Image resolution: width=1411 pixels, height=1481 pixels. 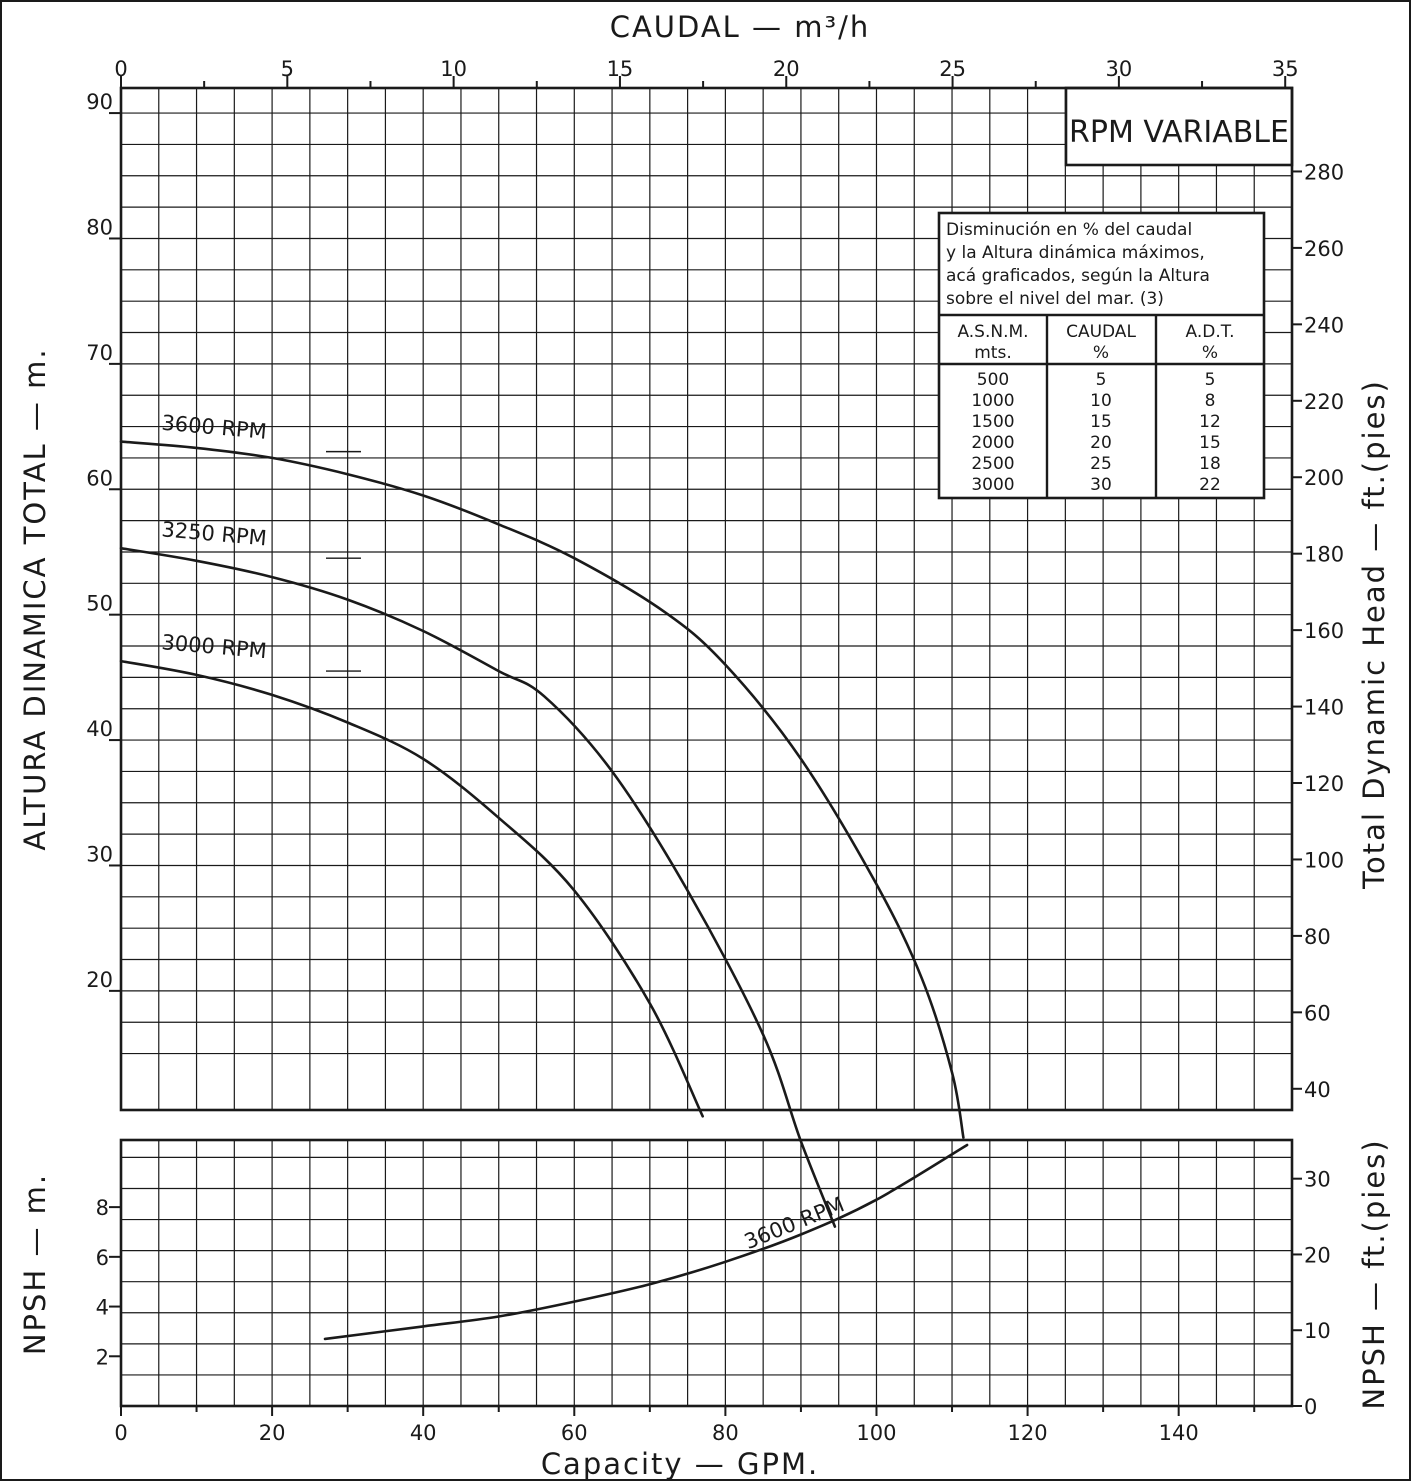 I want to click on table-header-caudal-unit: %, so click(x=1101, y=353).